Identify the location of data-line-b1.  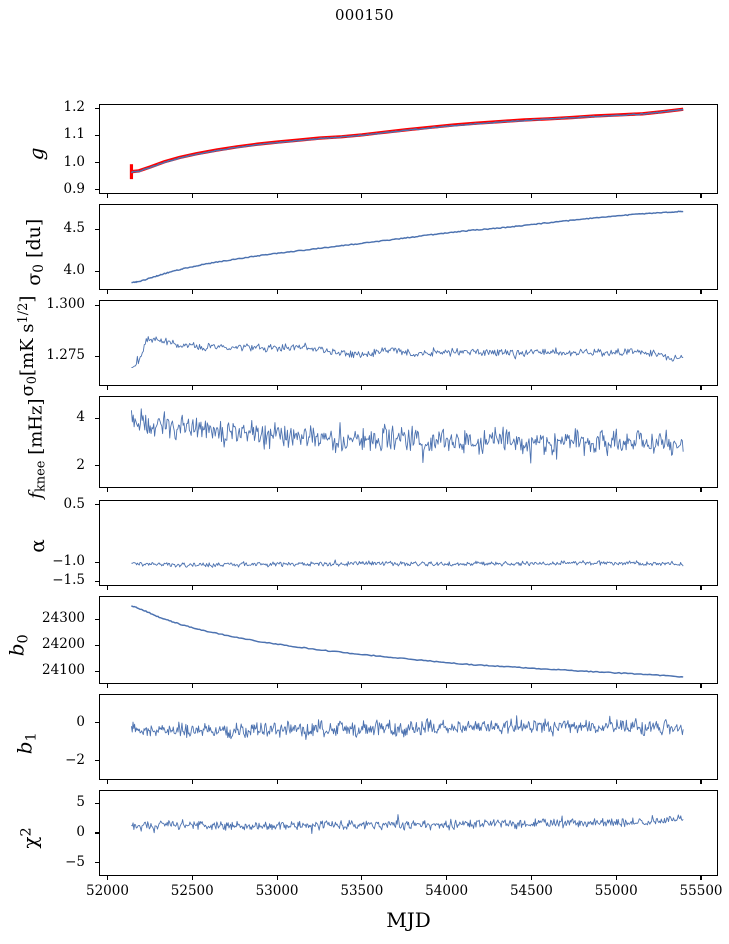
(407, 728).